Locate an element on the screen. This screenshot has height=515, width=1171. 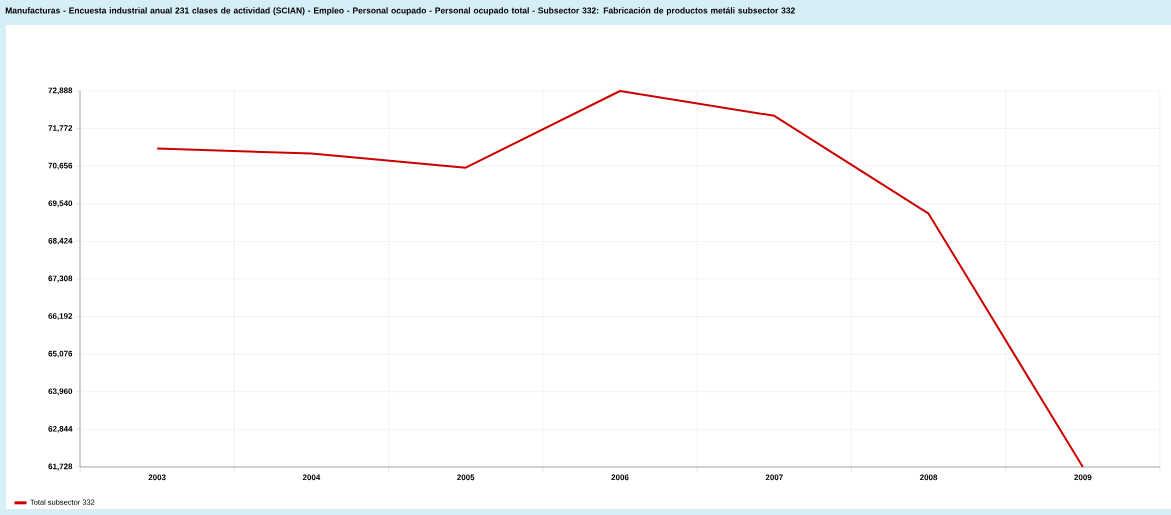
chart-title: Manufacturas - Encuesta industrial anual 231 clases de actividad (SCIAN) - Empleo - Personal ocupado - Personal ocupado total - Subsector 332: Fabricación de productos metáli subsector 332 is located at coordinates (400, 11).